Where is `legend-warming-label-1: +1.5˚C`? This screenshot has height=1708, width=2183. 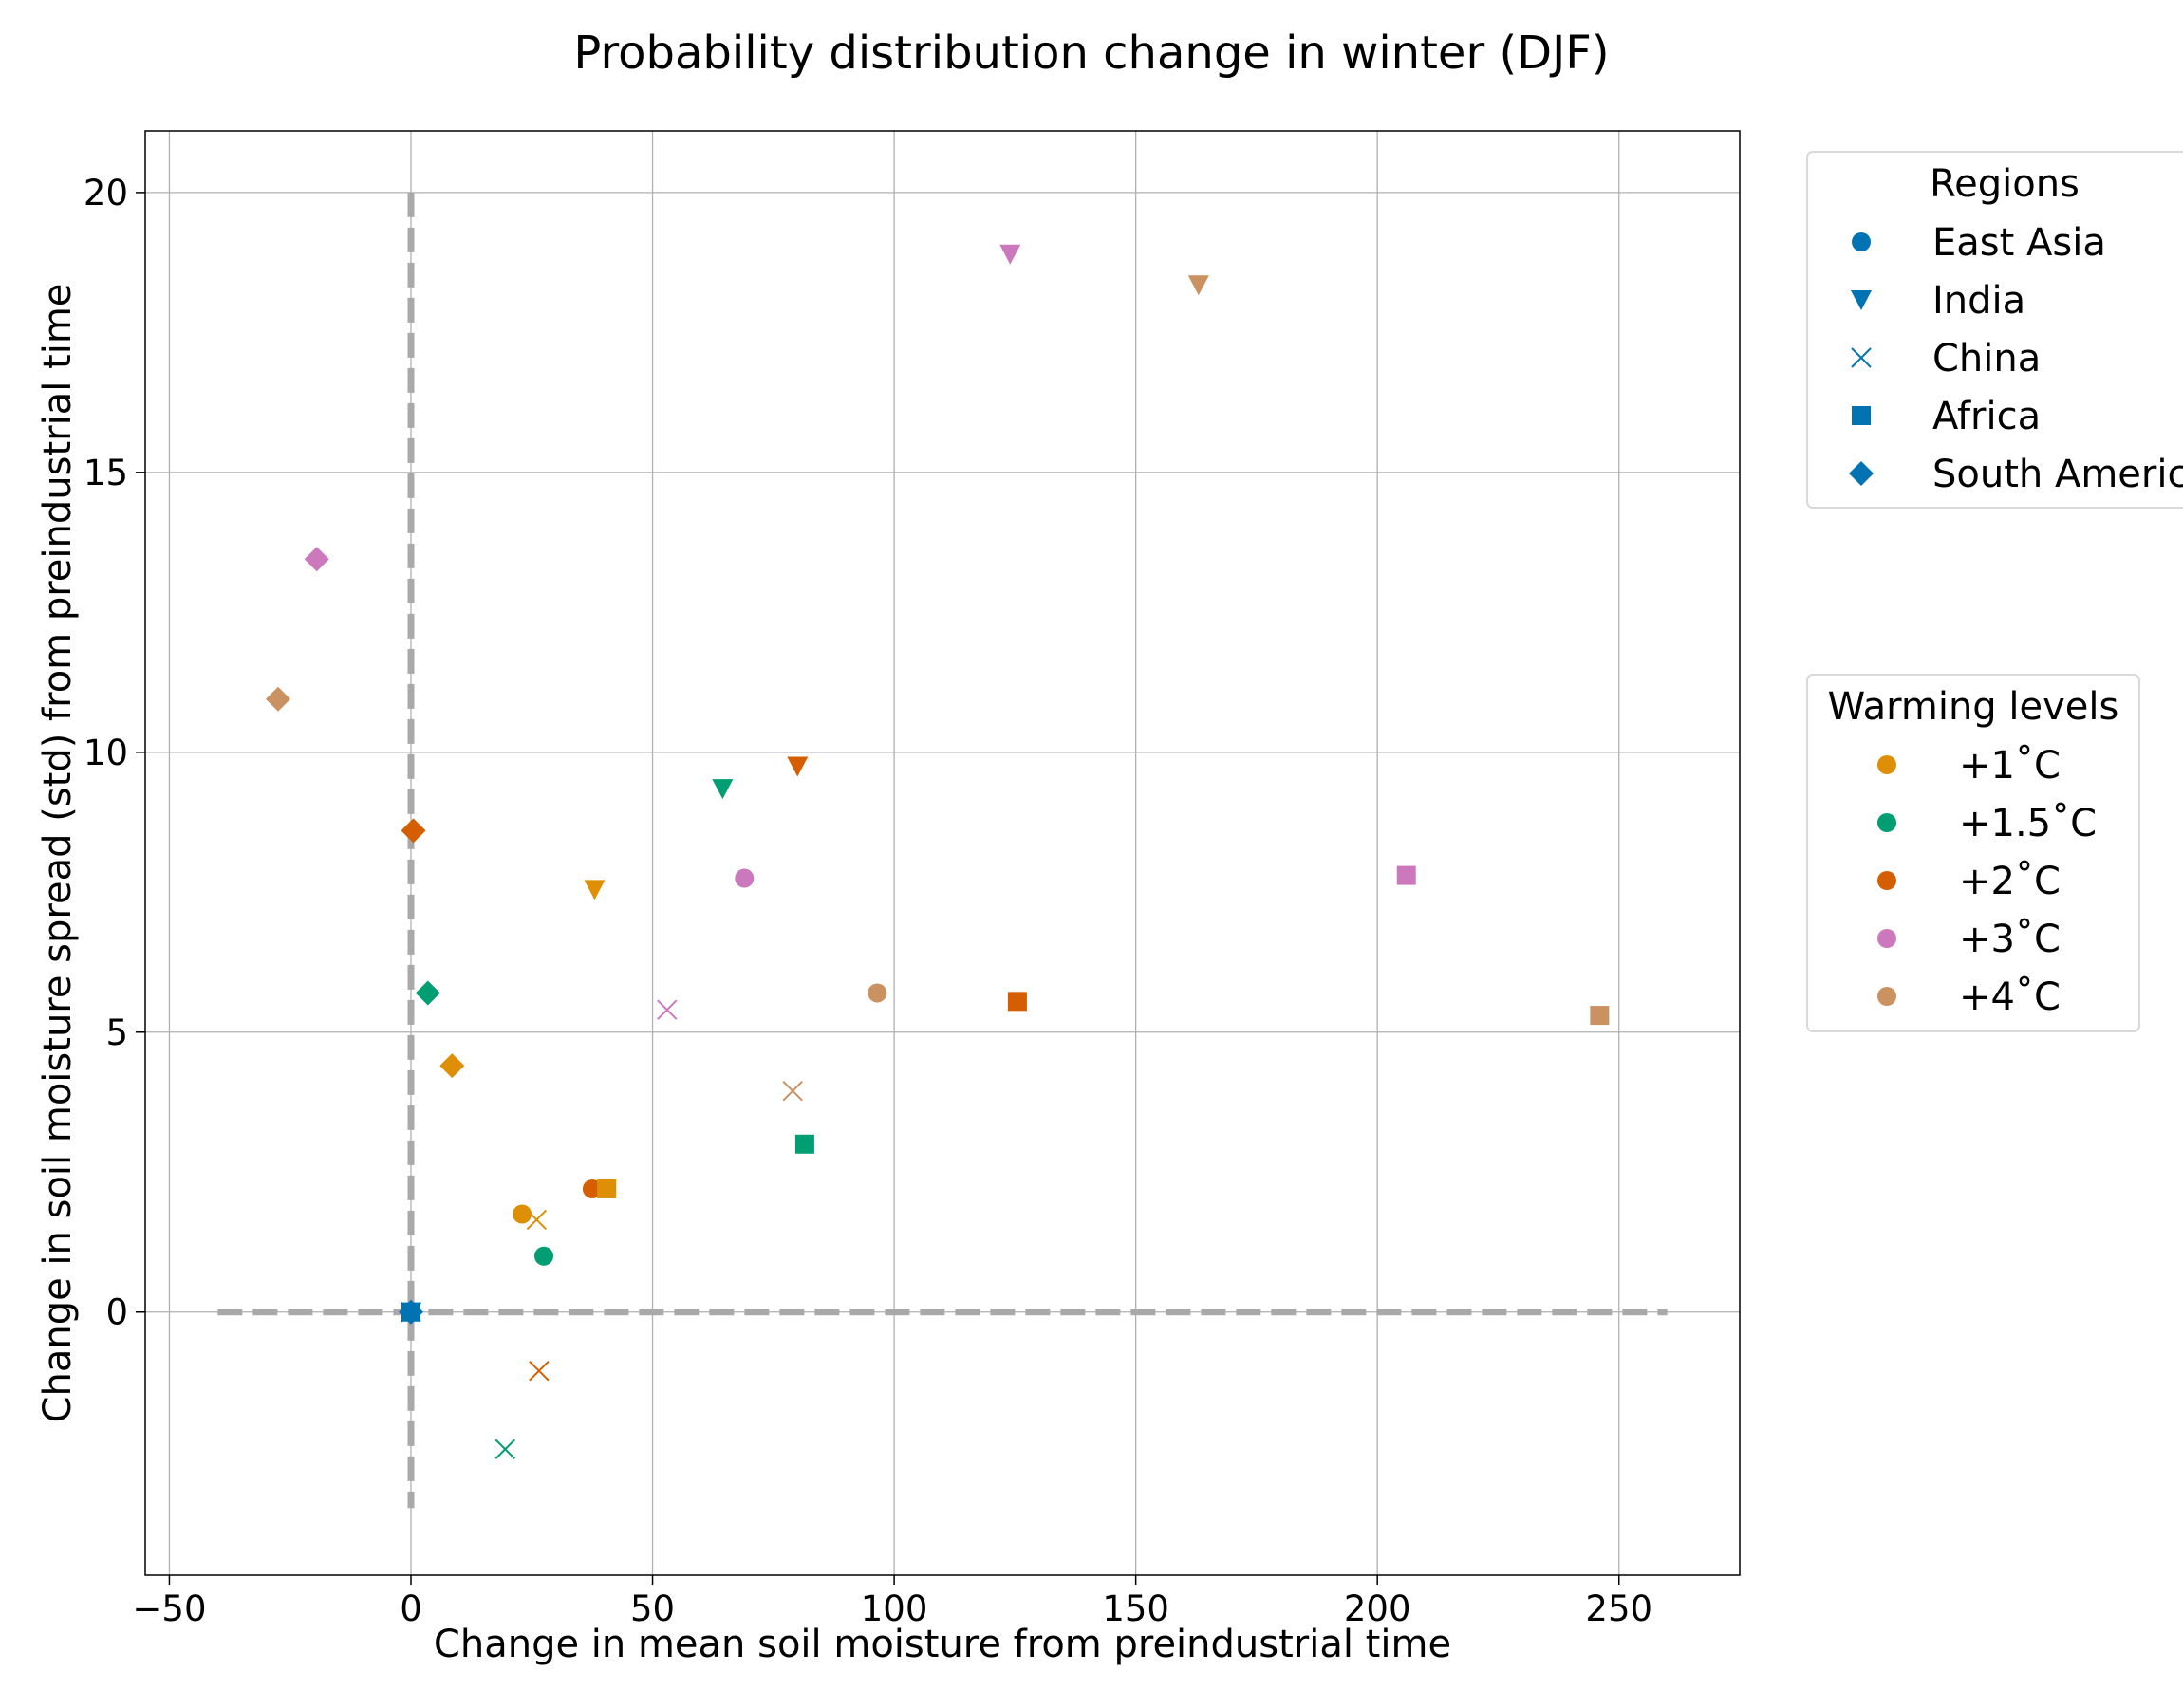 legend-warming-label-1: +1.5˚C is located at coordinates (2028, 823).